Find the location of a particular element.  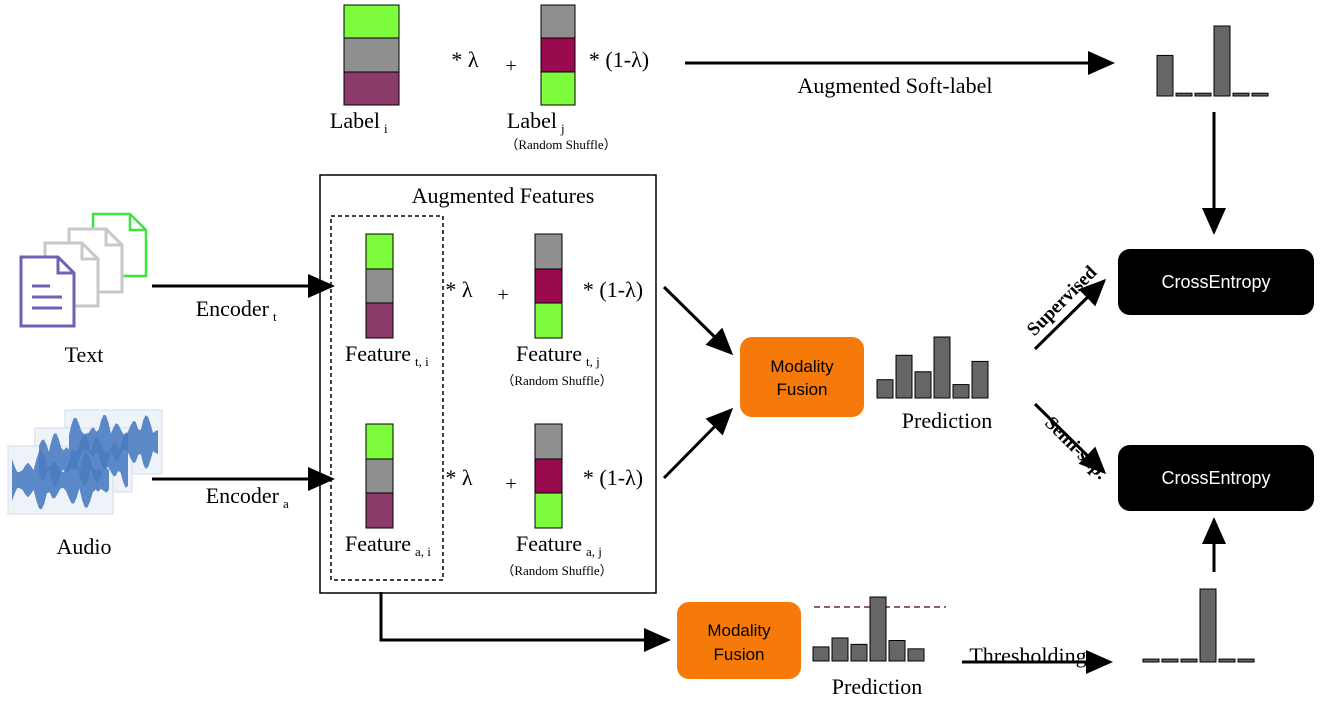

modality-fusion-bottom-line1: Modality is located at coordinates (739, 630).